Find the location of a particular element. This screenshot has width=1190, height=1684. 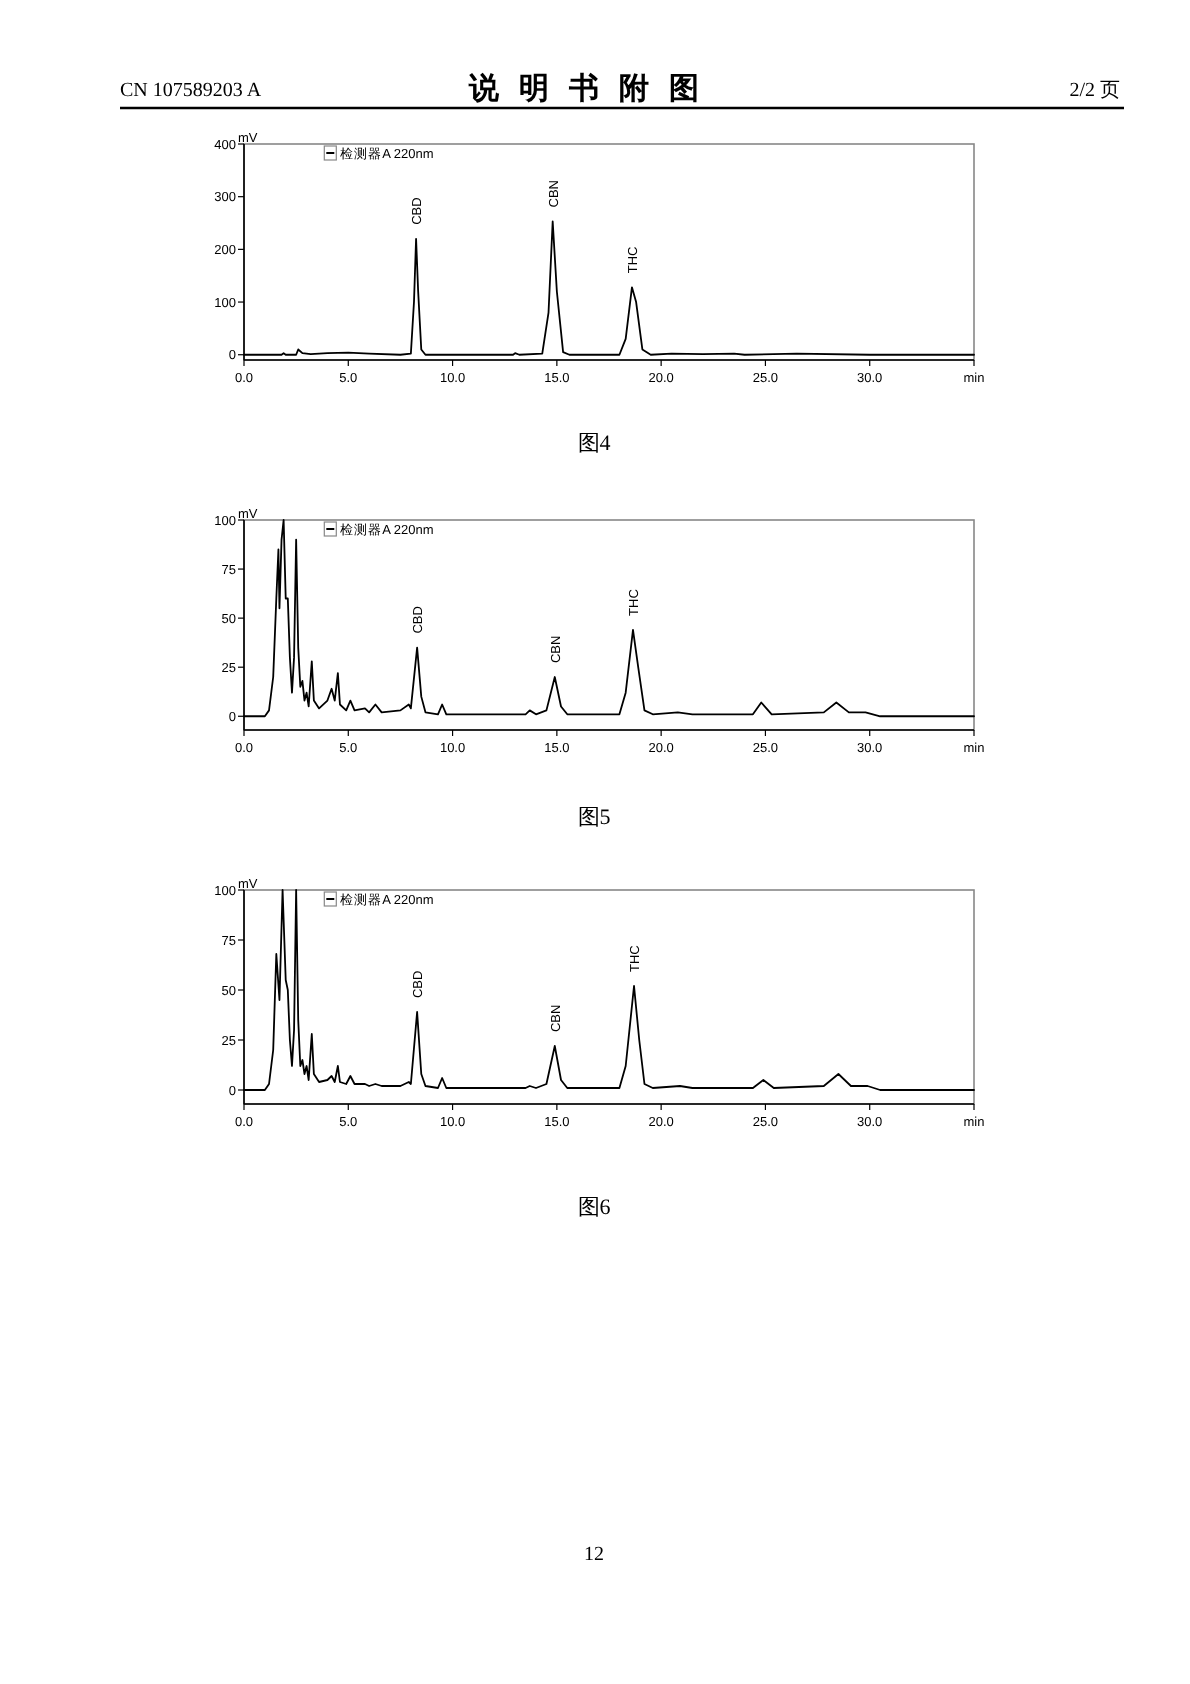

caption: 图5 is located at coordinates (594, 818).